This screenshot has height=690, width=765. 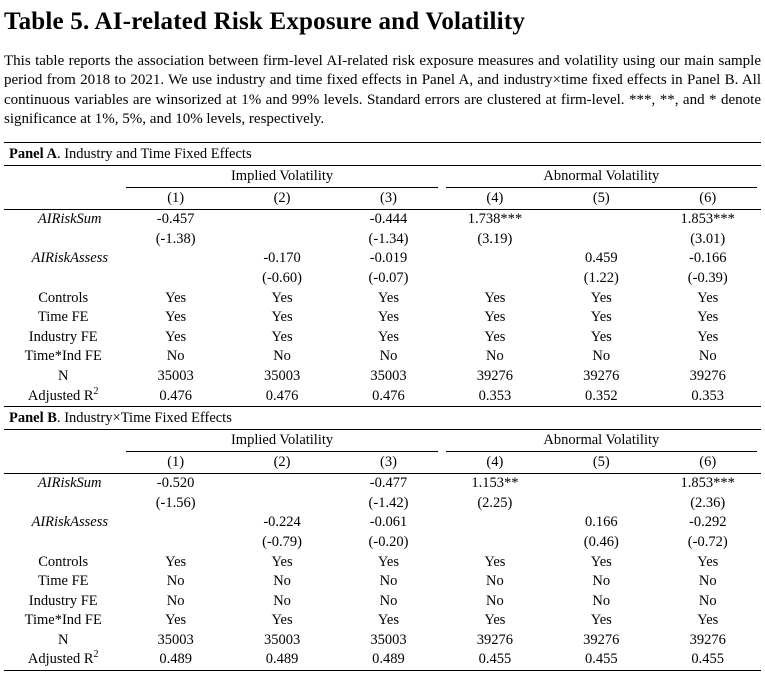 I want to click on value-cell: (3.19), so click(x=495, y=238).